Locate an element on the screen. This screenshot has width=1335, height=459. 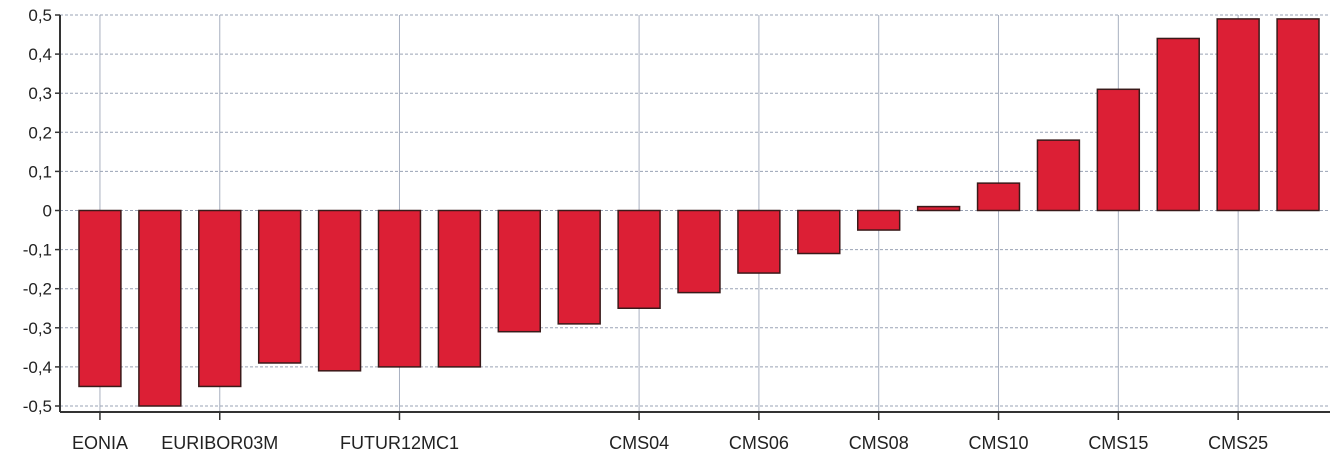
x-tick-label: FUTUR12MC1 is located at coordinates (399, 443).